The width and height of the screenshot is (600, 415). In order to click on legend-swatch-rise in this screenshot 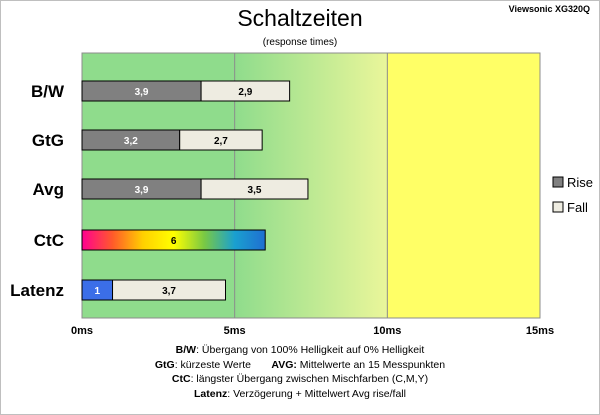, I will do `click(558, 182)`.